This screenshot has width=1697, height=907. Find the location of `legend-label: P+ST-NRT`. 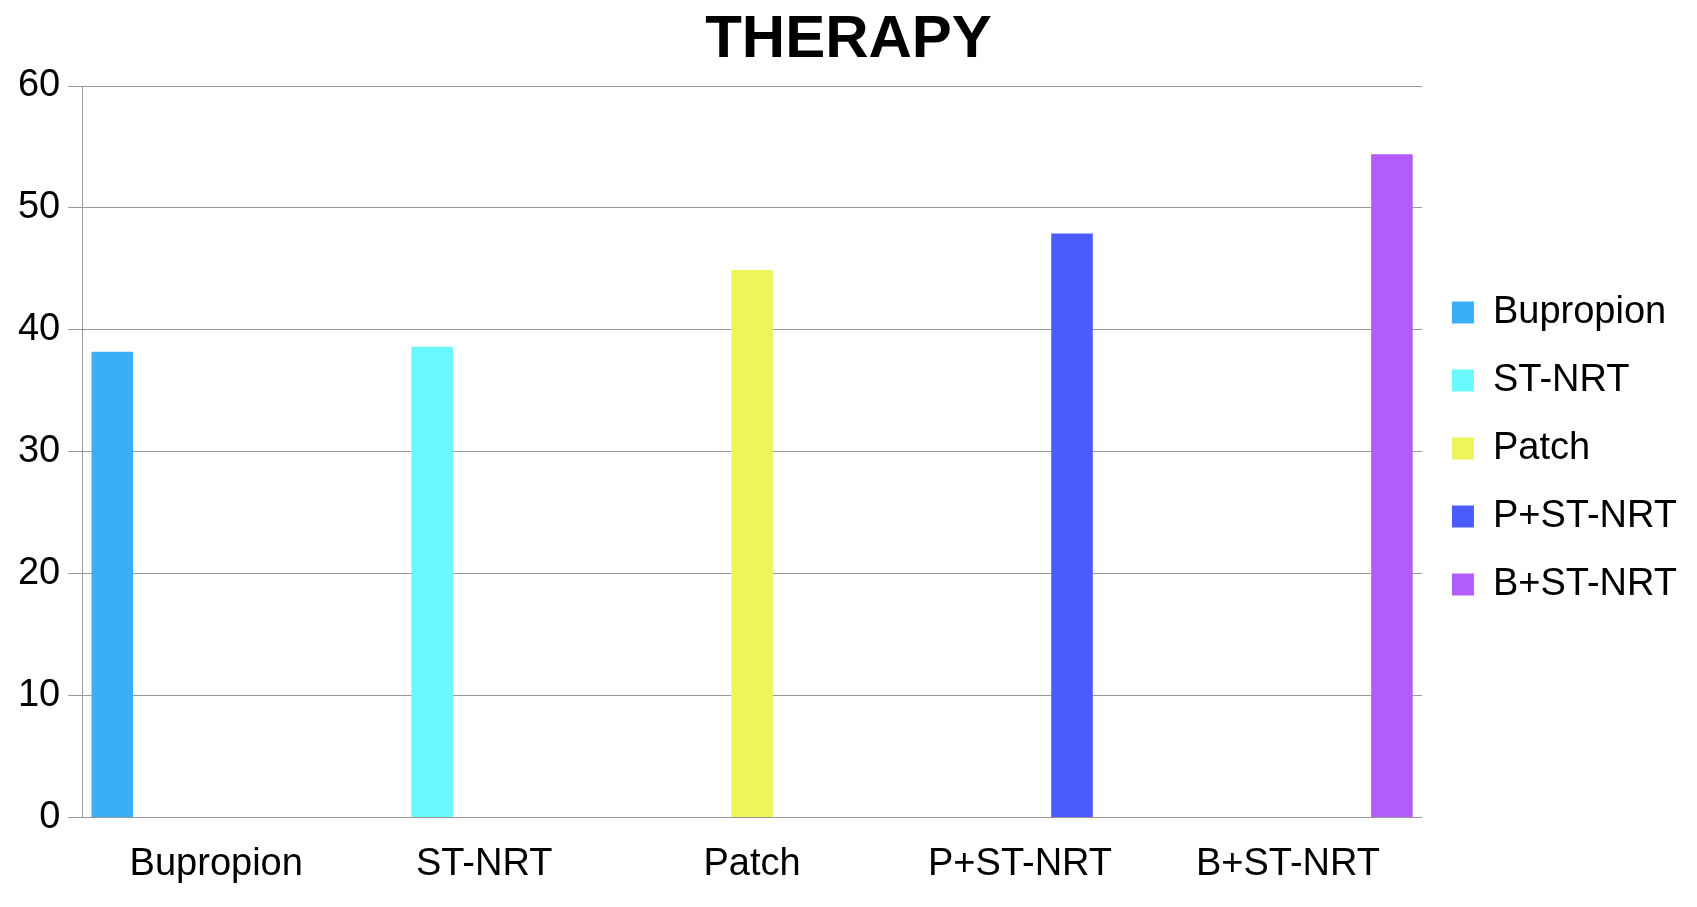

legend-label: P+ST-NRT is located at coordinates (1584, 513).